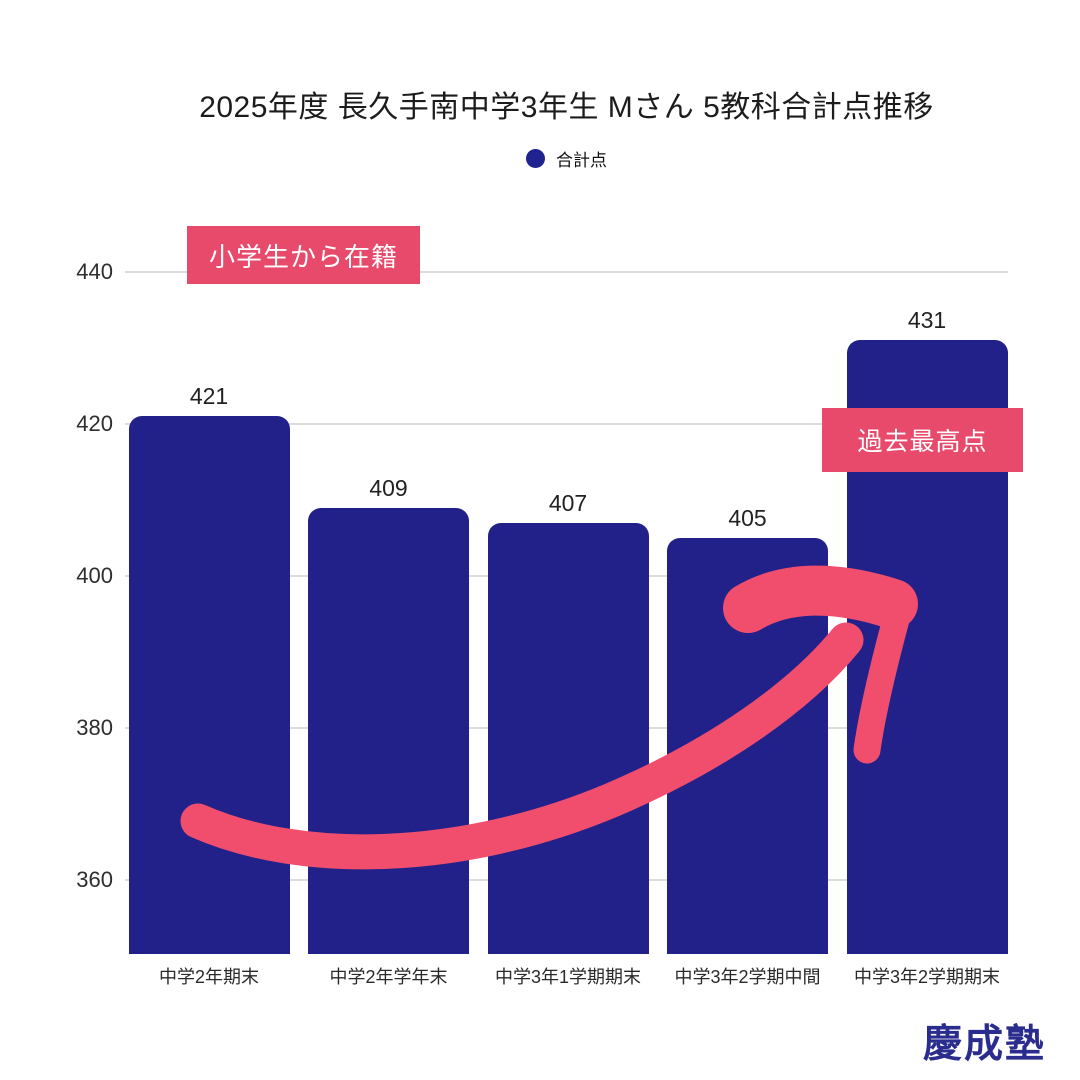 The height and width of the screenshot is (1080, 1080). Describe the element at coordinates (94, 271) in the screenshot. I see `y-axis-tick-label: 440` at that location.